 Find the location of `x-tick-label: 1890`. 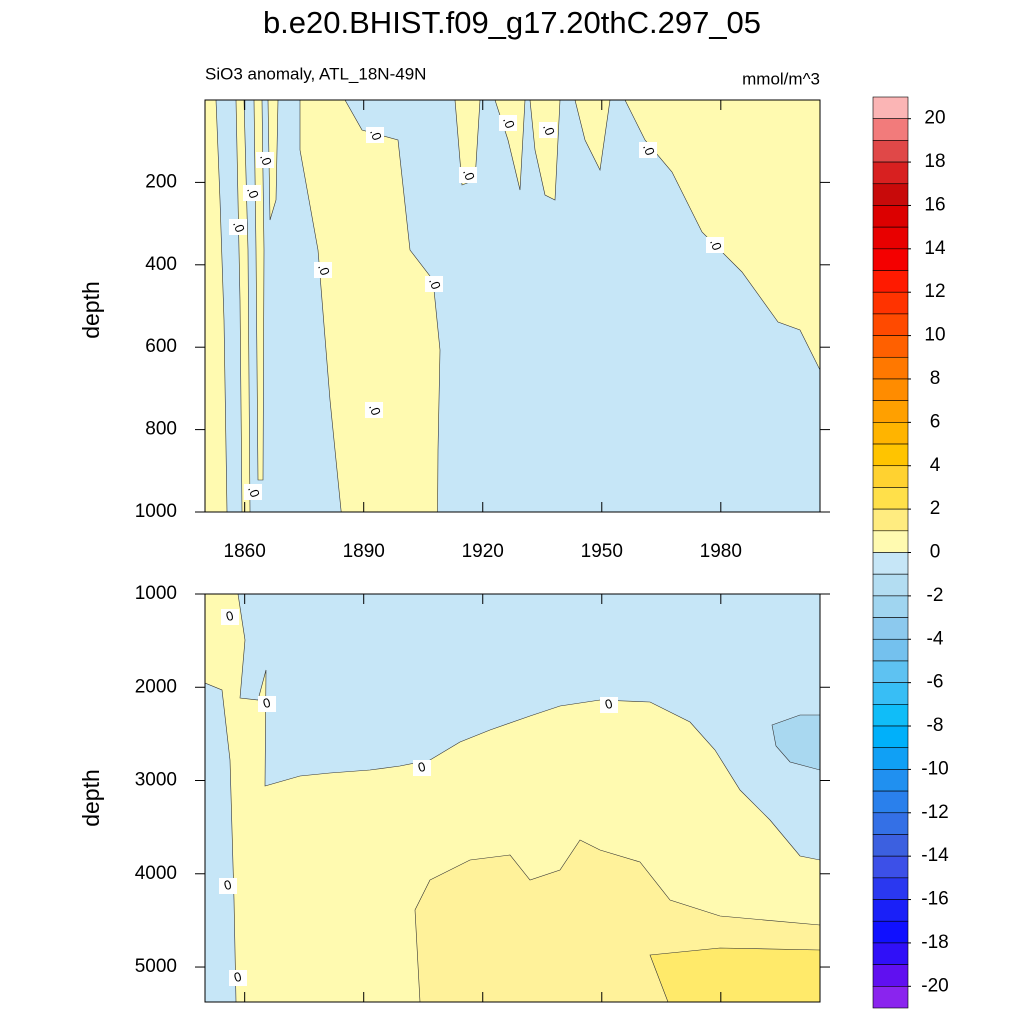

x-tick-label: 1890 is located at coordinates (364, 551).